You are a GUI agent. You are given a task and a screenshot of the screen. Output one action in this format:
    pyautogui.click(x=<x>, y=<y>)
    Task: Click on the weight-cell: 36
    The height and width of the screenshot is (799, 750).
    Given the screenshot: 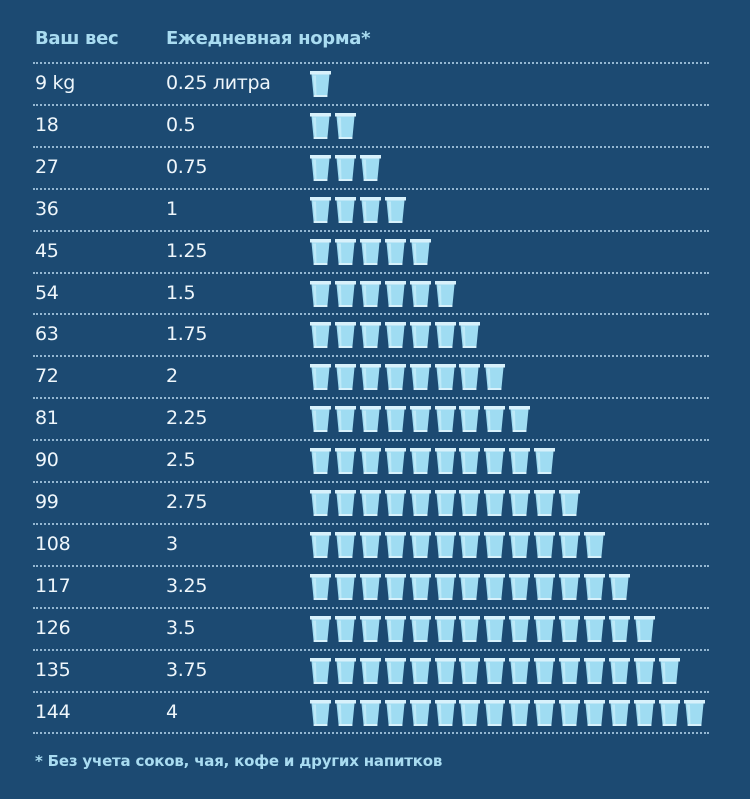 What is the action you would take?
    pyautogui.click(x=47, y=208)
    